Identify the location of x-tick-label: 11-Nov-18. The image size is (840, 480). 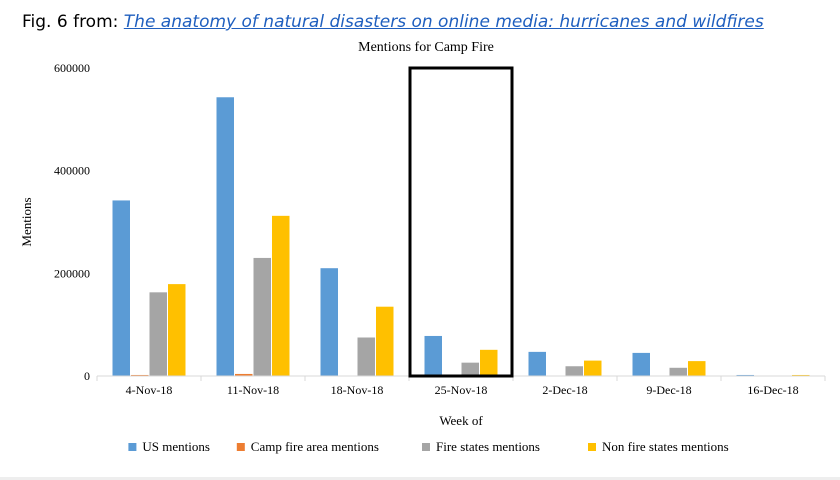
(253, 390).